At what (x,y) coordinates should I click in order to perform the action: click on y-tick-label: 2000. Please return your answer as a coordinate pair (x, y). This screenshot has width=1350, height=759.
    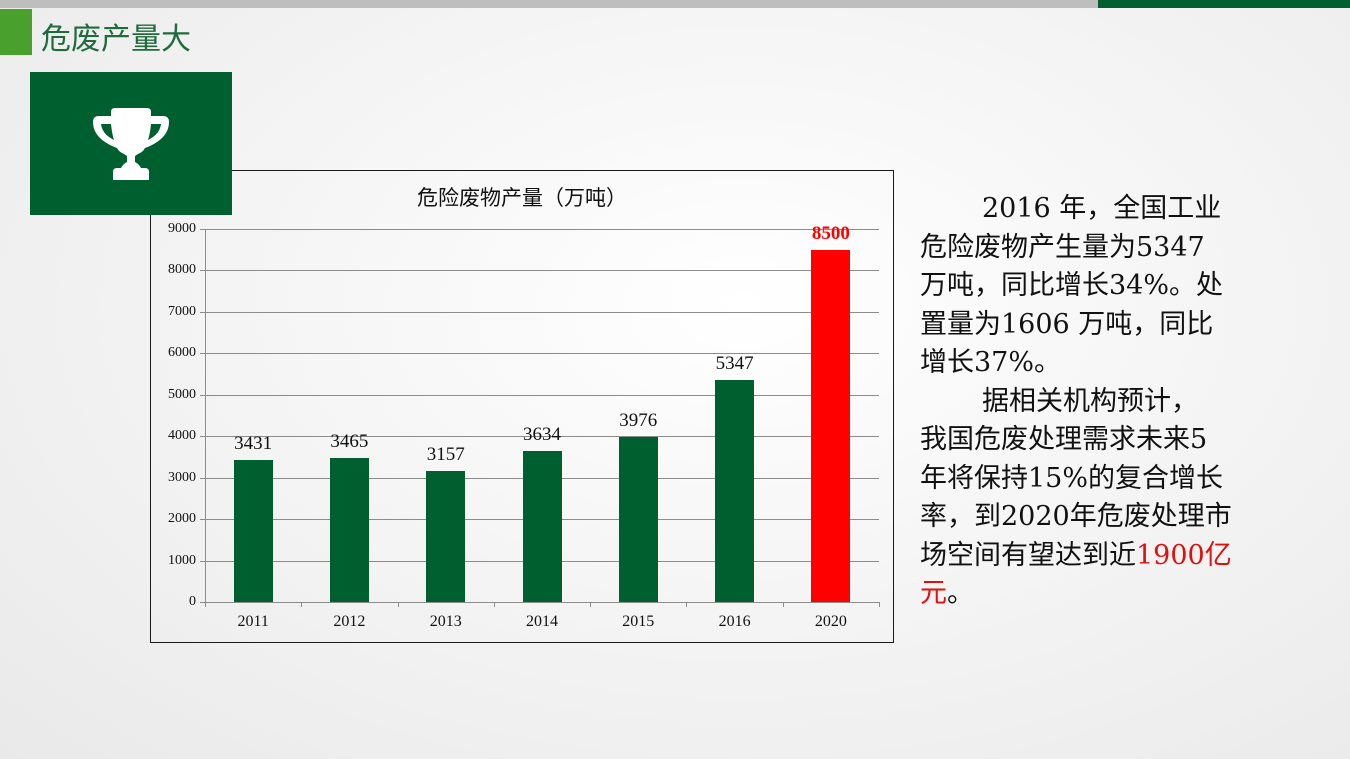
    Looking at the image, I should click on (182, 519).